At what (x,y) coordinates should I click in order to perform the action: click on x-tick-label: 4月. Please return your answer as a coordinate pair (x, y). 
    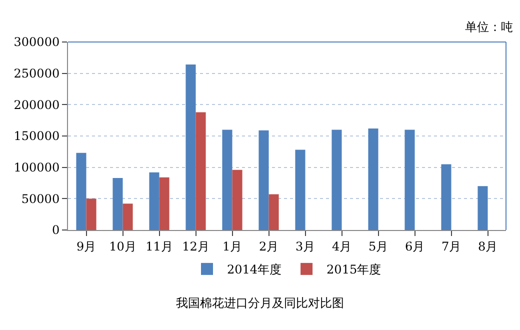
    Looking at the image, I should click on (342, 246).